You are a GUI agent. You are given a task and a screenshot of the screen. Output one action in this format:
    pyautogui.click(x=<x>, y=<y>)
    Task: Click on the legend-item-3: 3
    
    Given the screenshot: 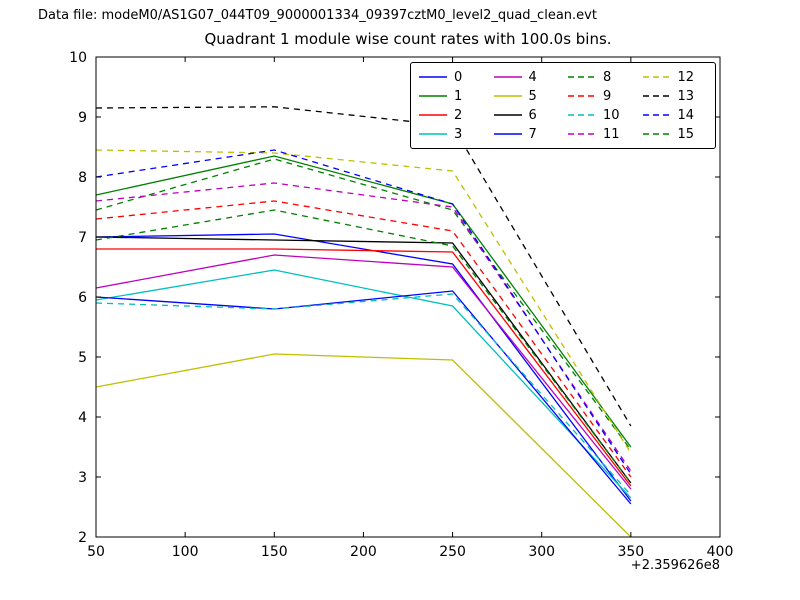 What is the action you would take?
    pyautogui.click(x=451, y=134)
    